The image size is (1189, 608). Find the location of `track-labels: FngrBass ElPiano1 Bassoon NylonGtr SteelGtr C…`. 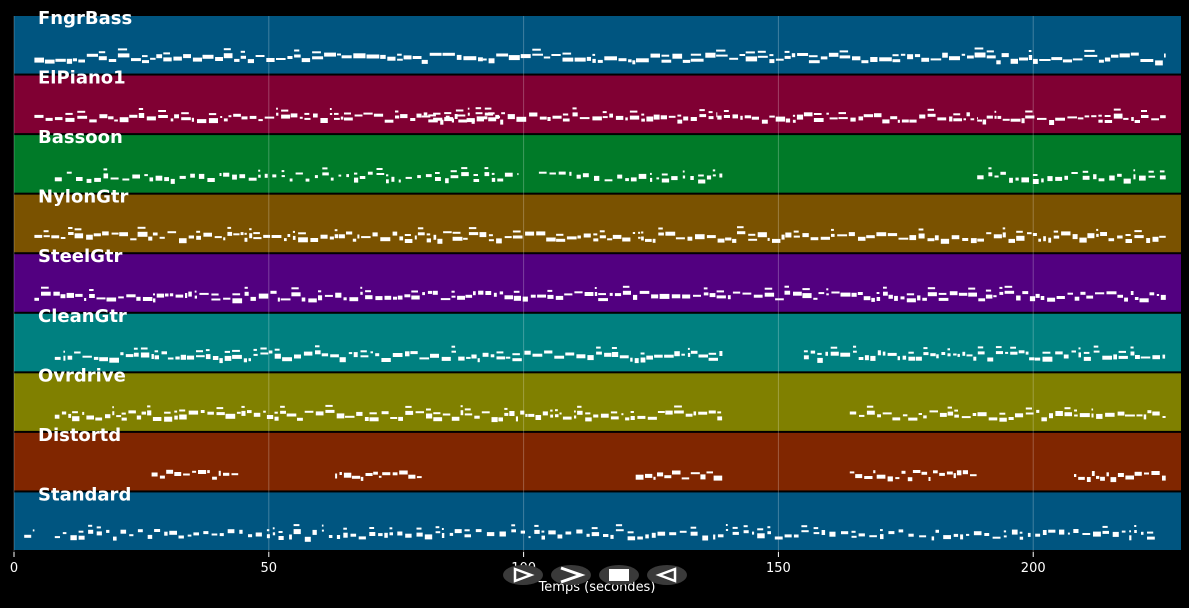

track-labels: FngrBass ElPiano1 Bassoon NylonGtr SteelGtr C… is located at coordinates (85, 256).